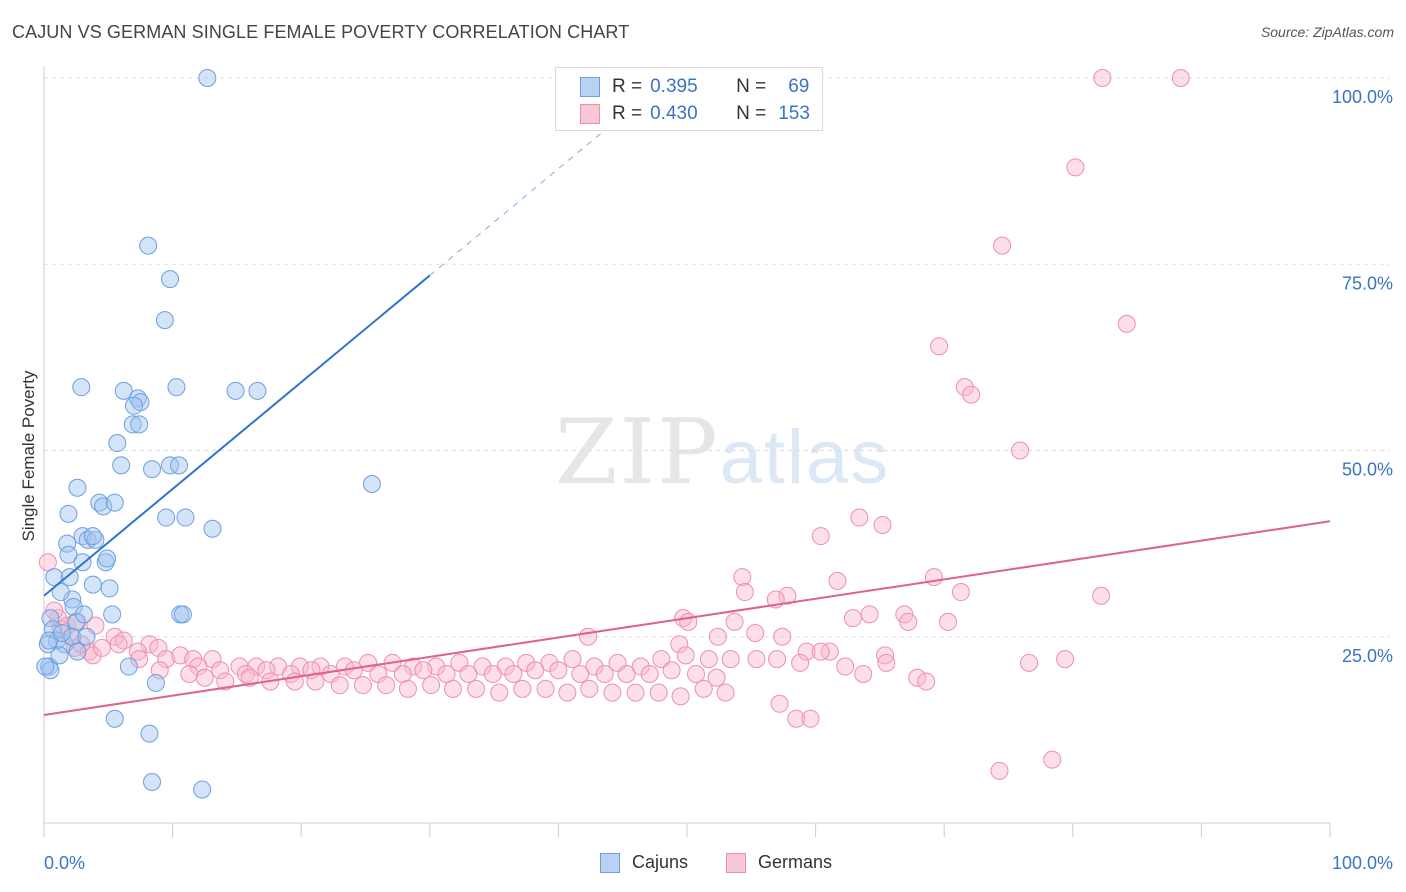  I want to click on cajuns-swatch, so click(610, 862).